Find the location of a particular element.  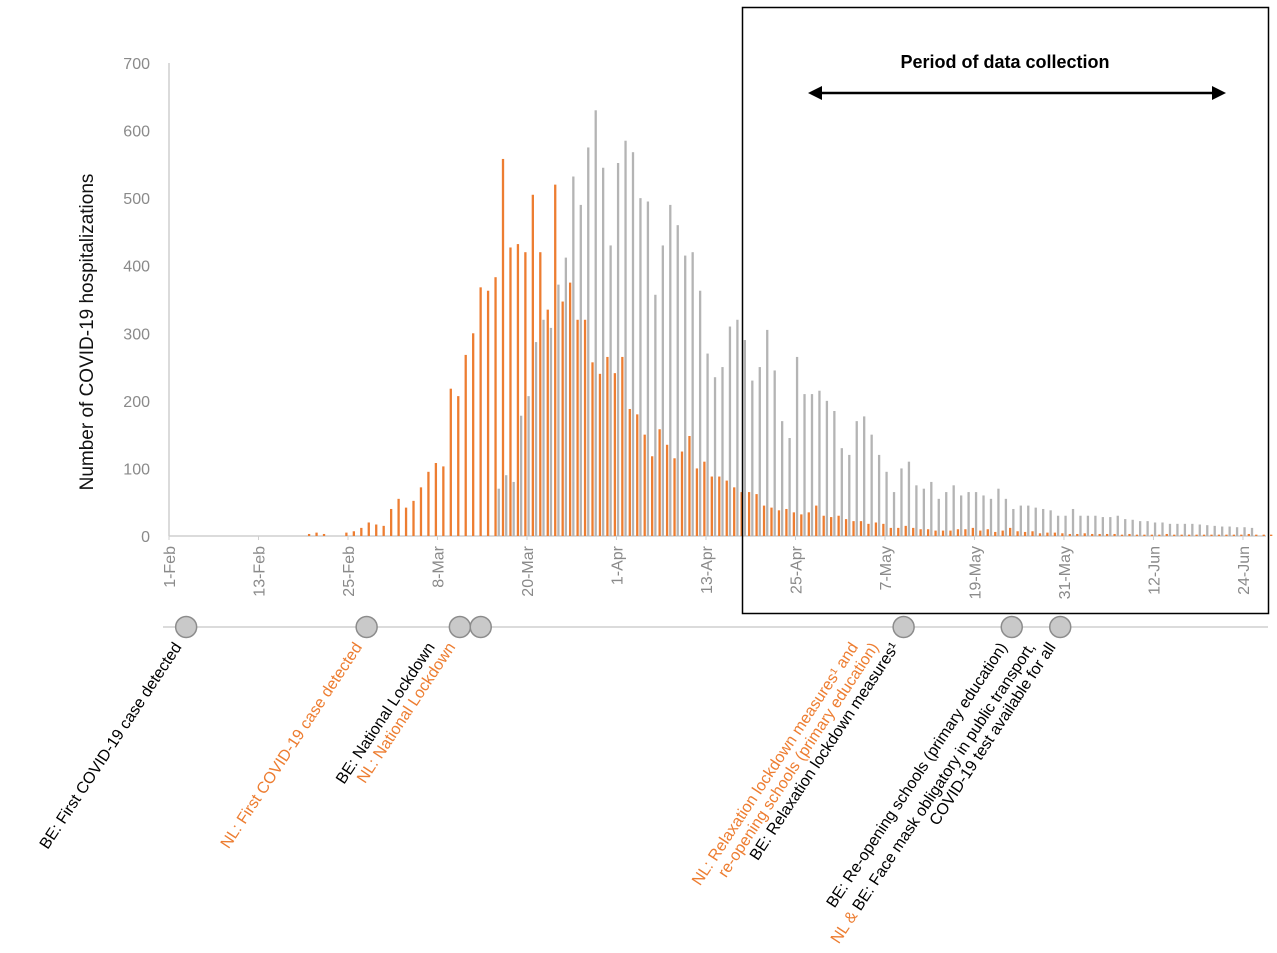

y-tick-label: 700 is located at coordinates (136, 64).